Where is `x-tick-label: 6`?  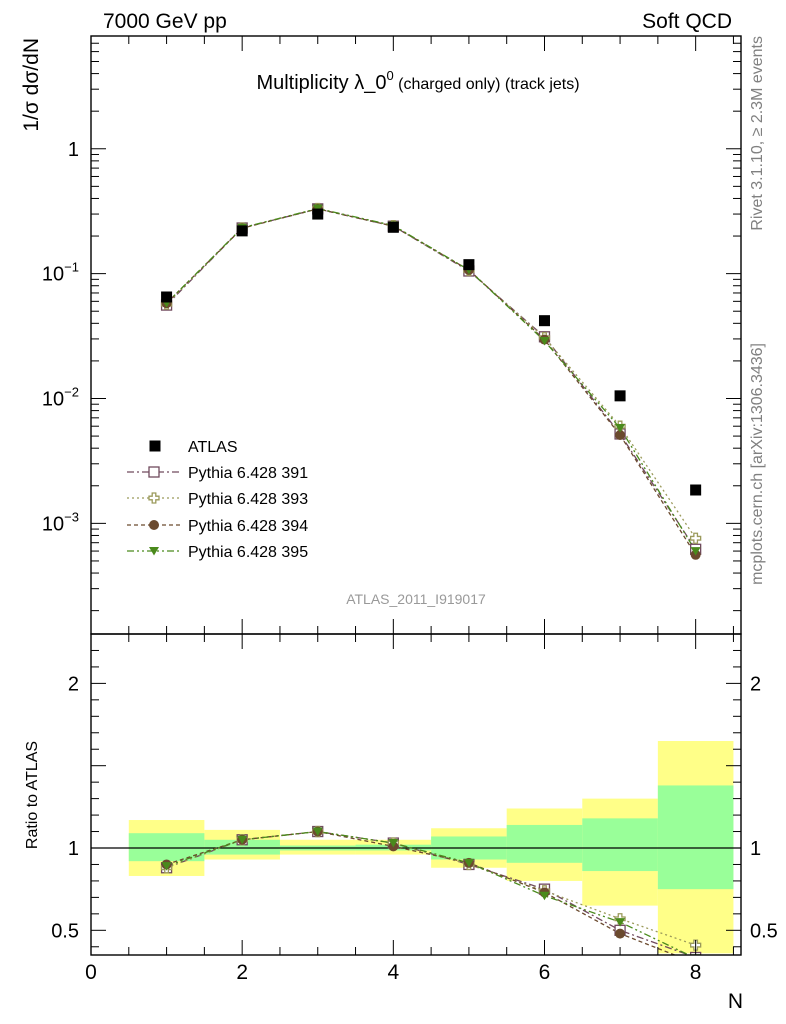
x-tick-label: 6 is located at coordinates (545, 972).